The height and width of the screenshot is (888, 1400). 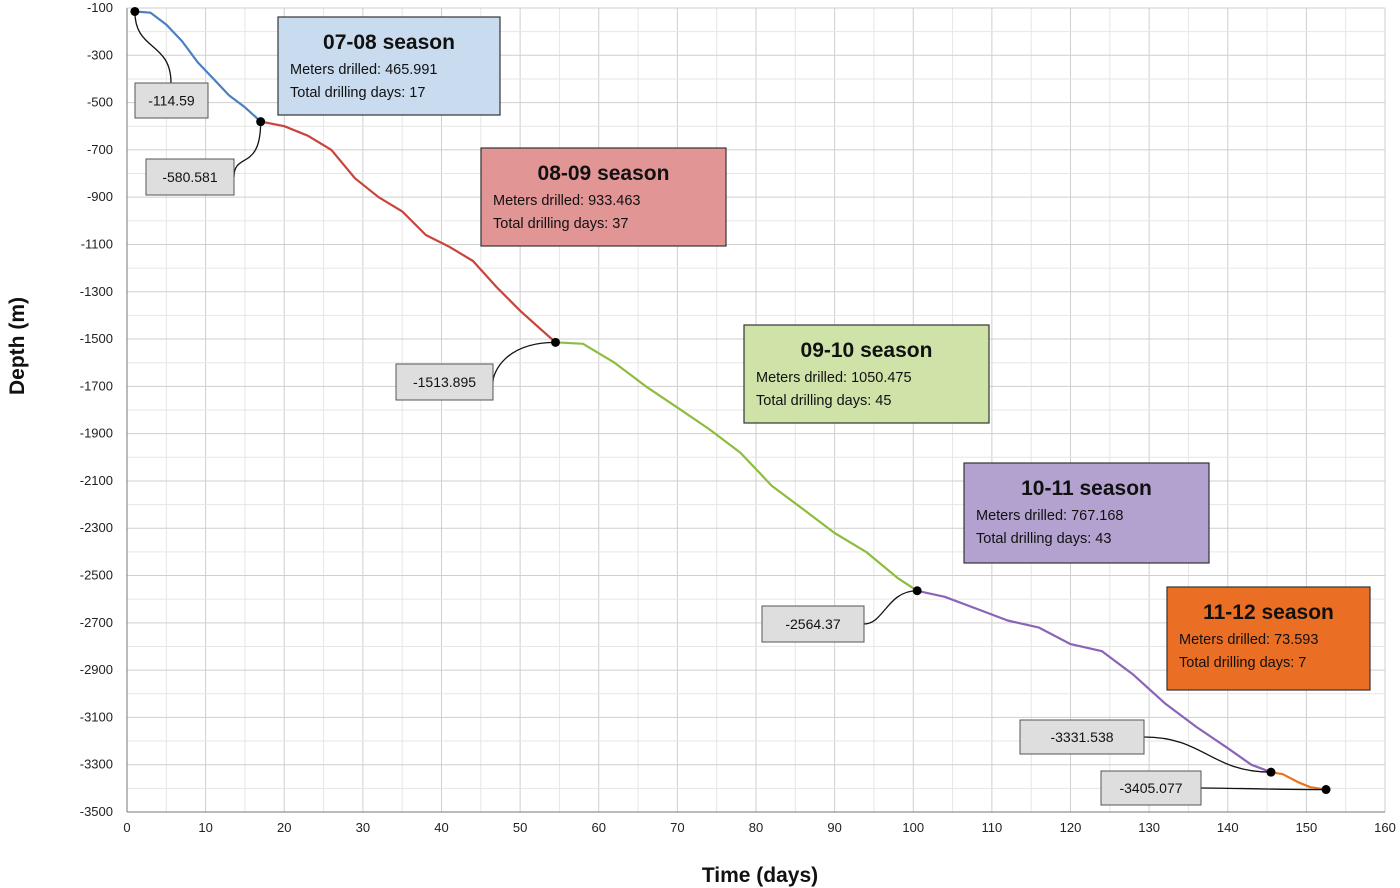 What do you see at coordinates (599, 827) in the screenshot?
I see `x-tick-label: 60` at bounding box center [599, 827].